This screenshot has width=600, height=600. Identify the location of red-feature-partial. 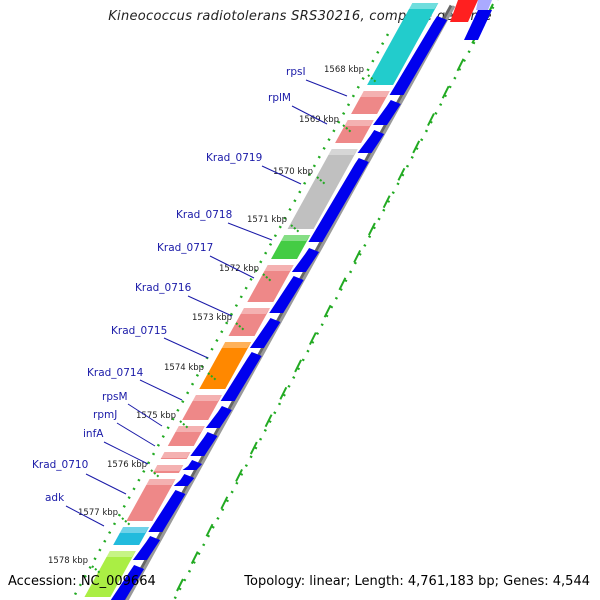
(464, 11).